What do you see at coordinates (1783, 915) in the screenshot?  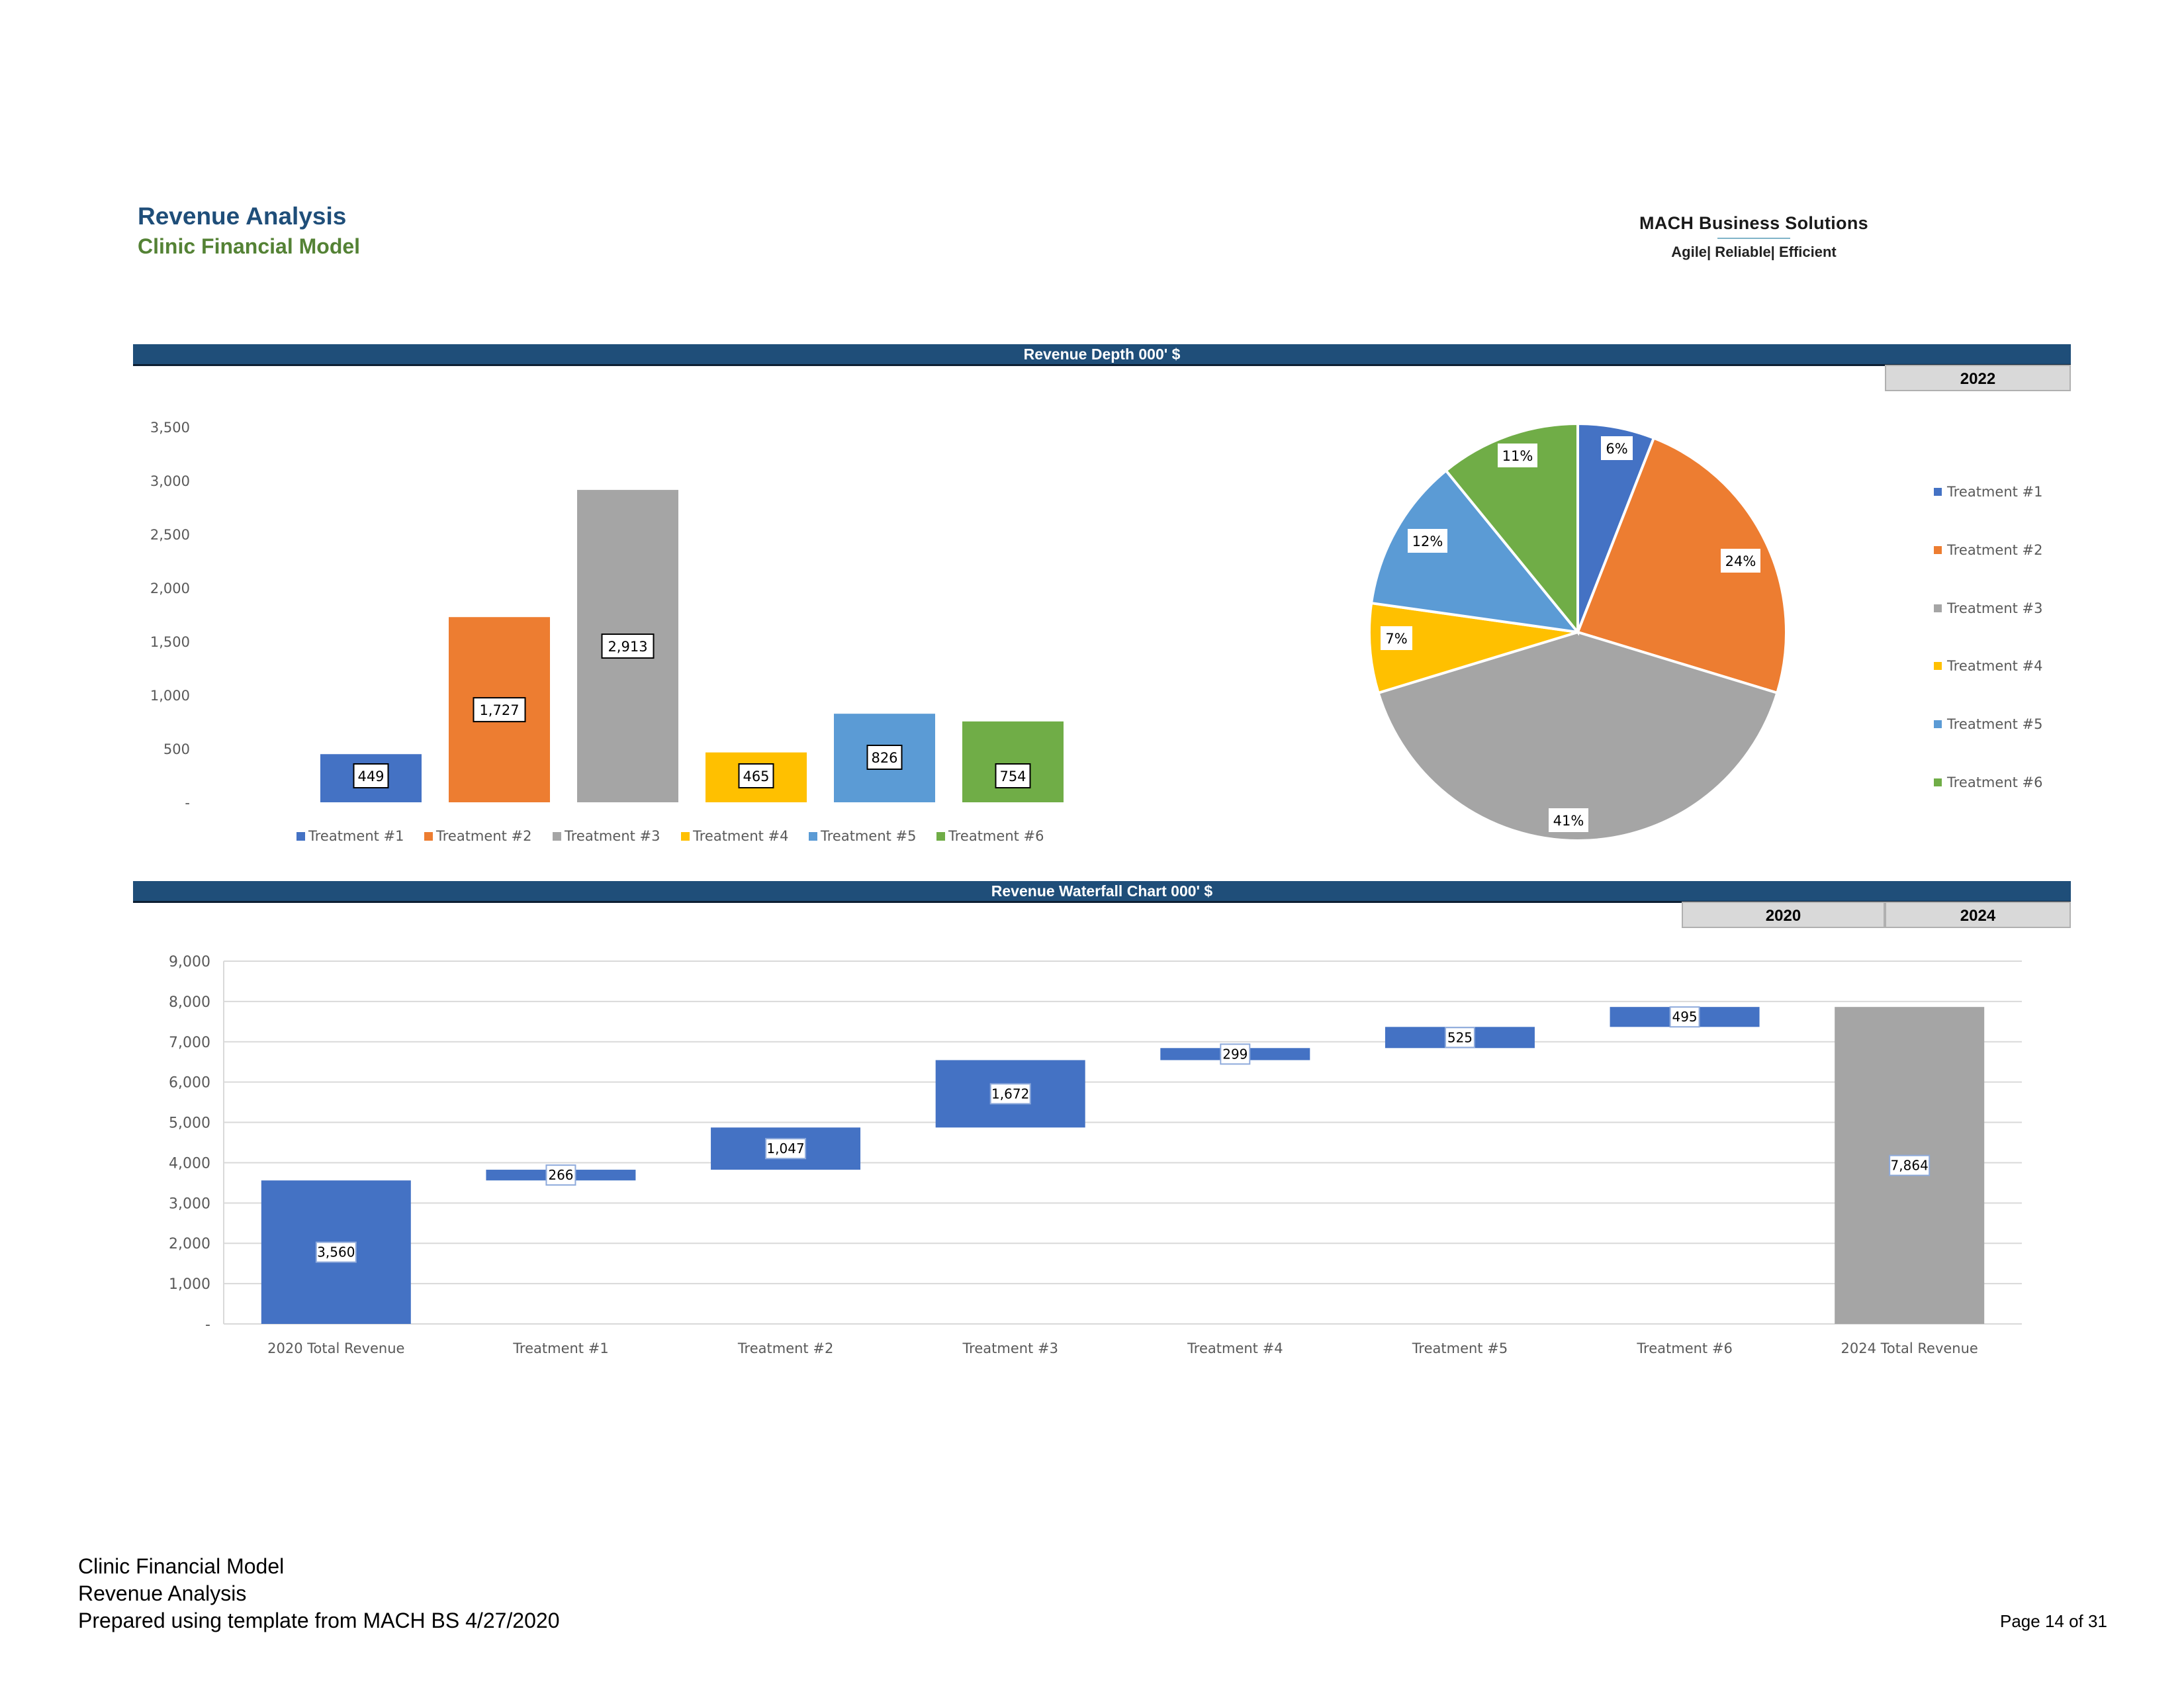 I see `year-box-2020: 2020` at bounding box center [1783, 915].